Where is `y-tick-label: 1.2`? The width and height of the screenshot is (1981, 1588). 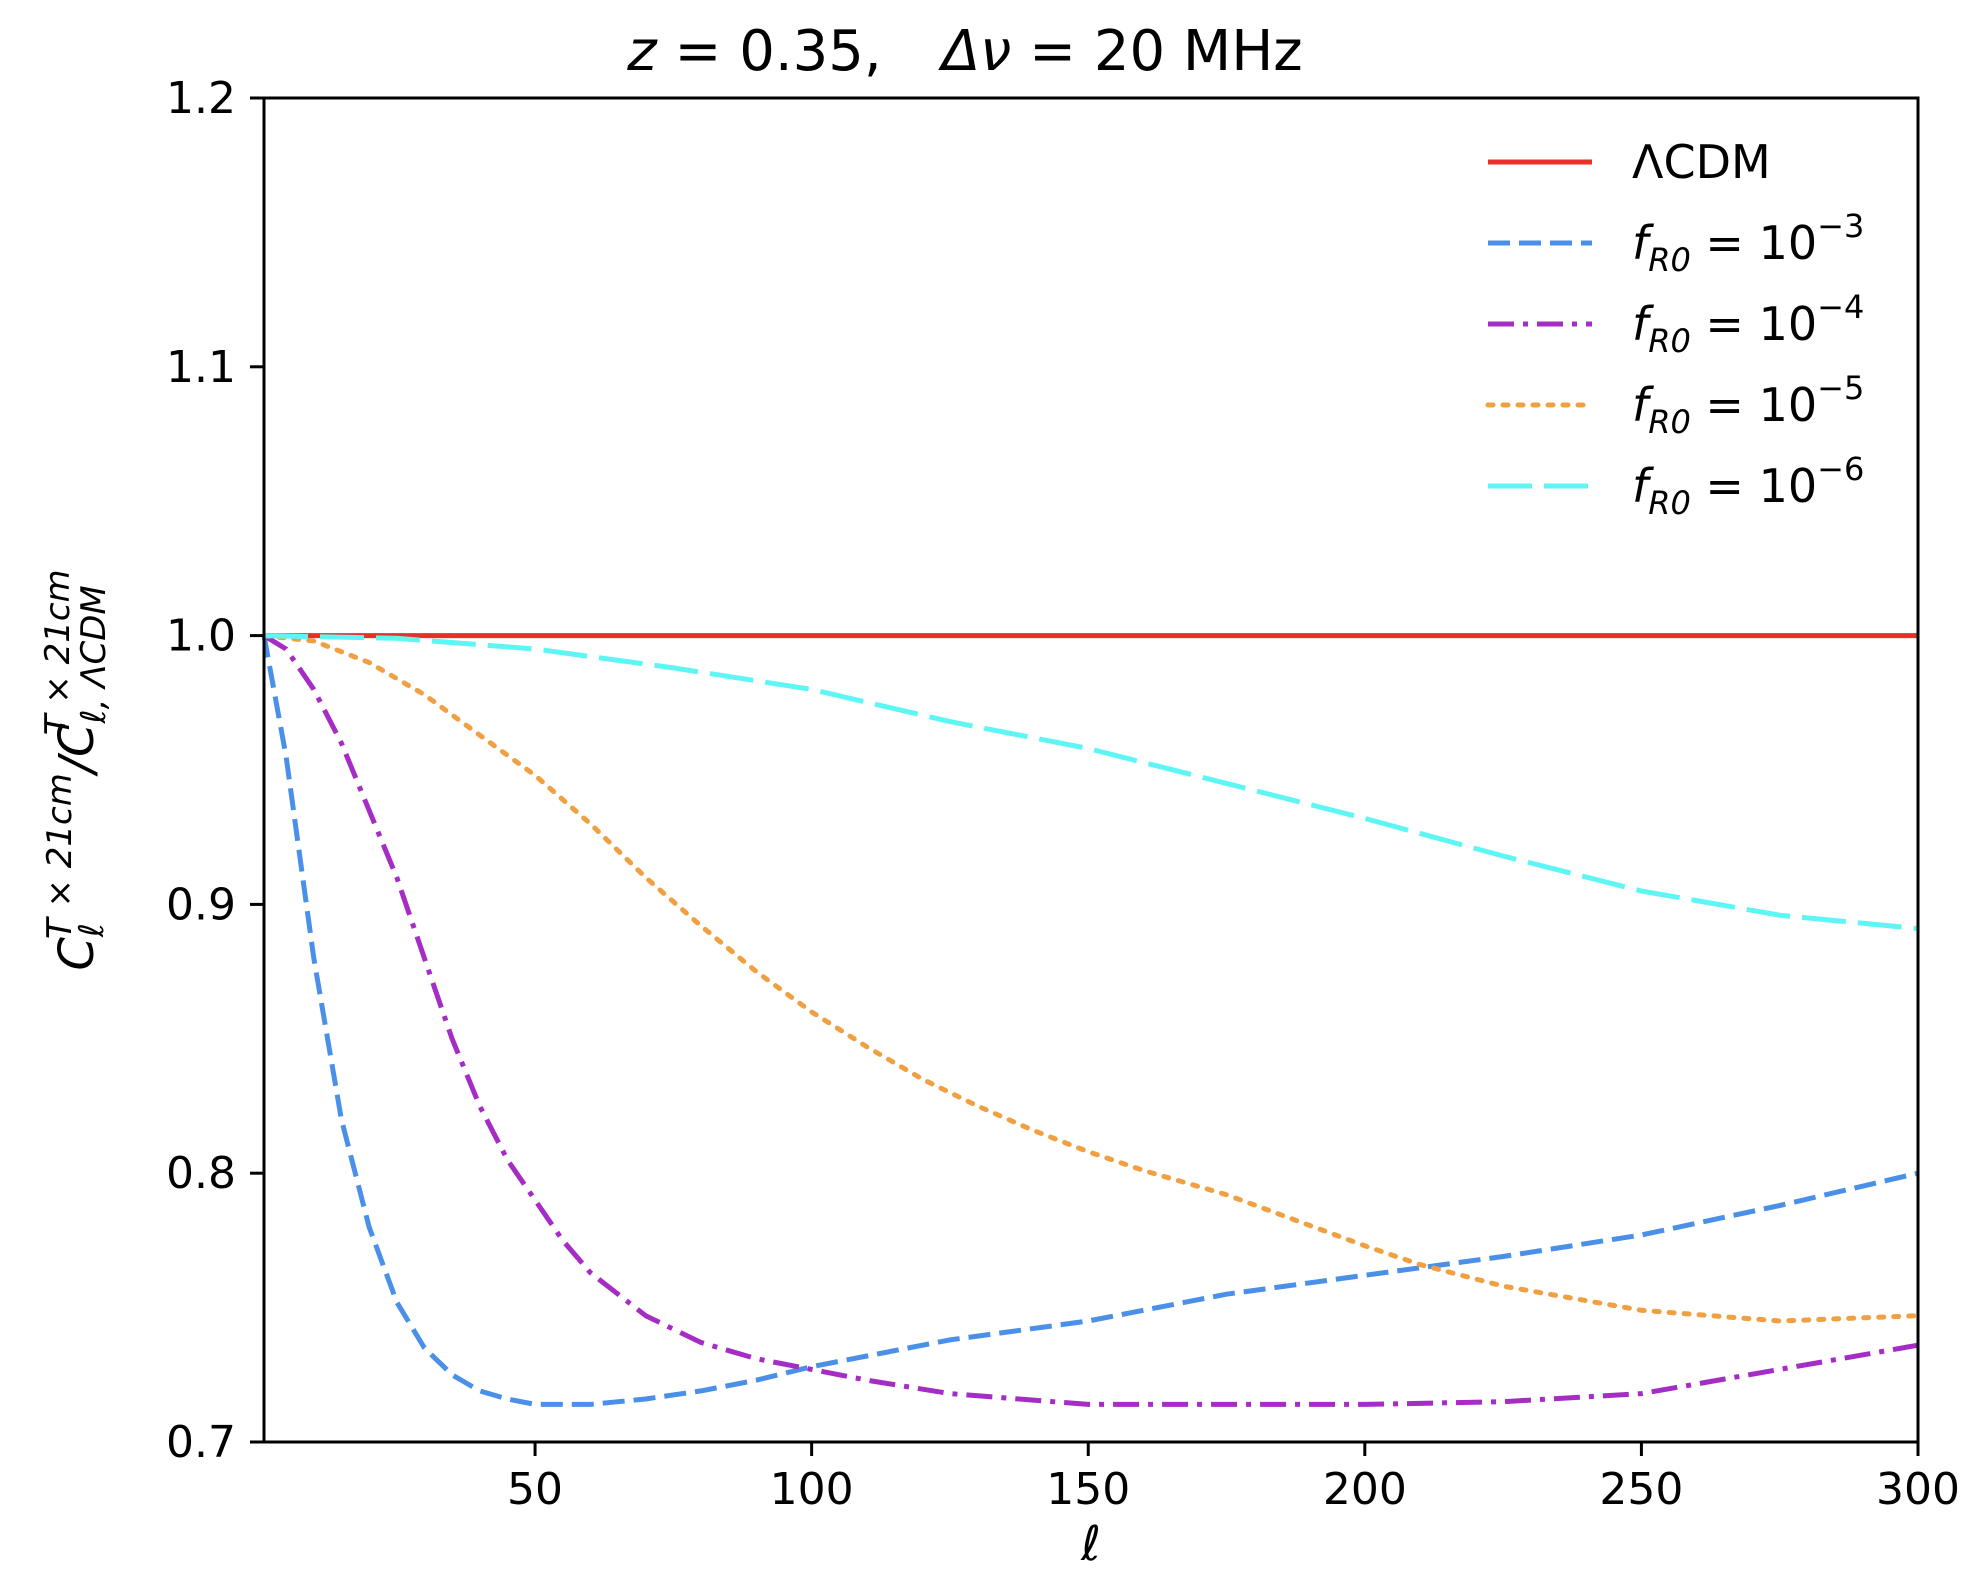
y-tick-label: 1.2 is located at coordinates (201, 98).